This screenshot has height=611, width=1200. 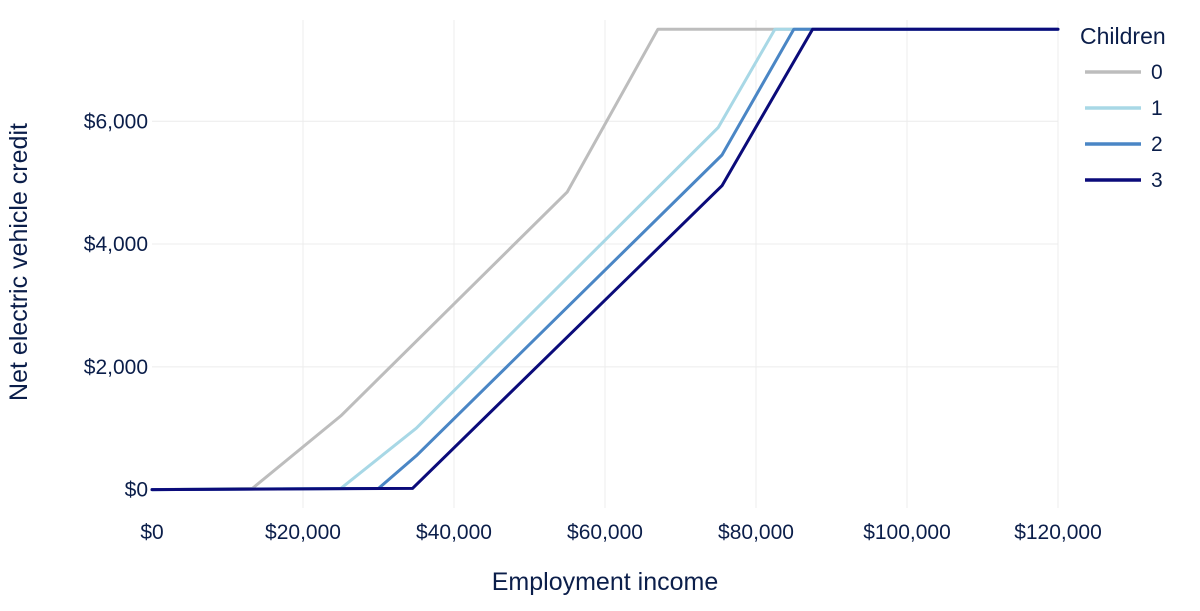 What do you see at coordinates (136, 490) in the screenshot?
I see `y-tick-label: $0` at bounding box center [136, 490].